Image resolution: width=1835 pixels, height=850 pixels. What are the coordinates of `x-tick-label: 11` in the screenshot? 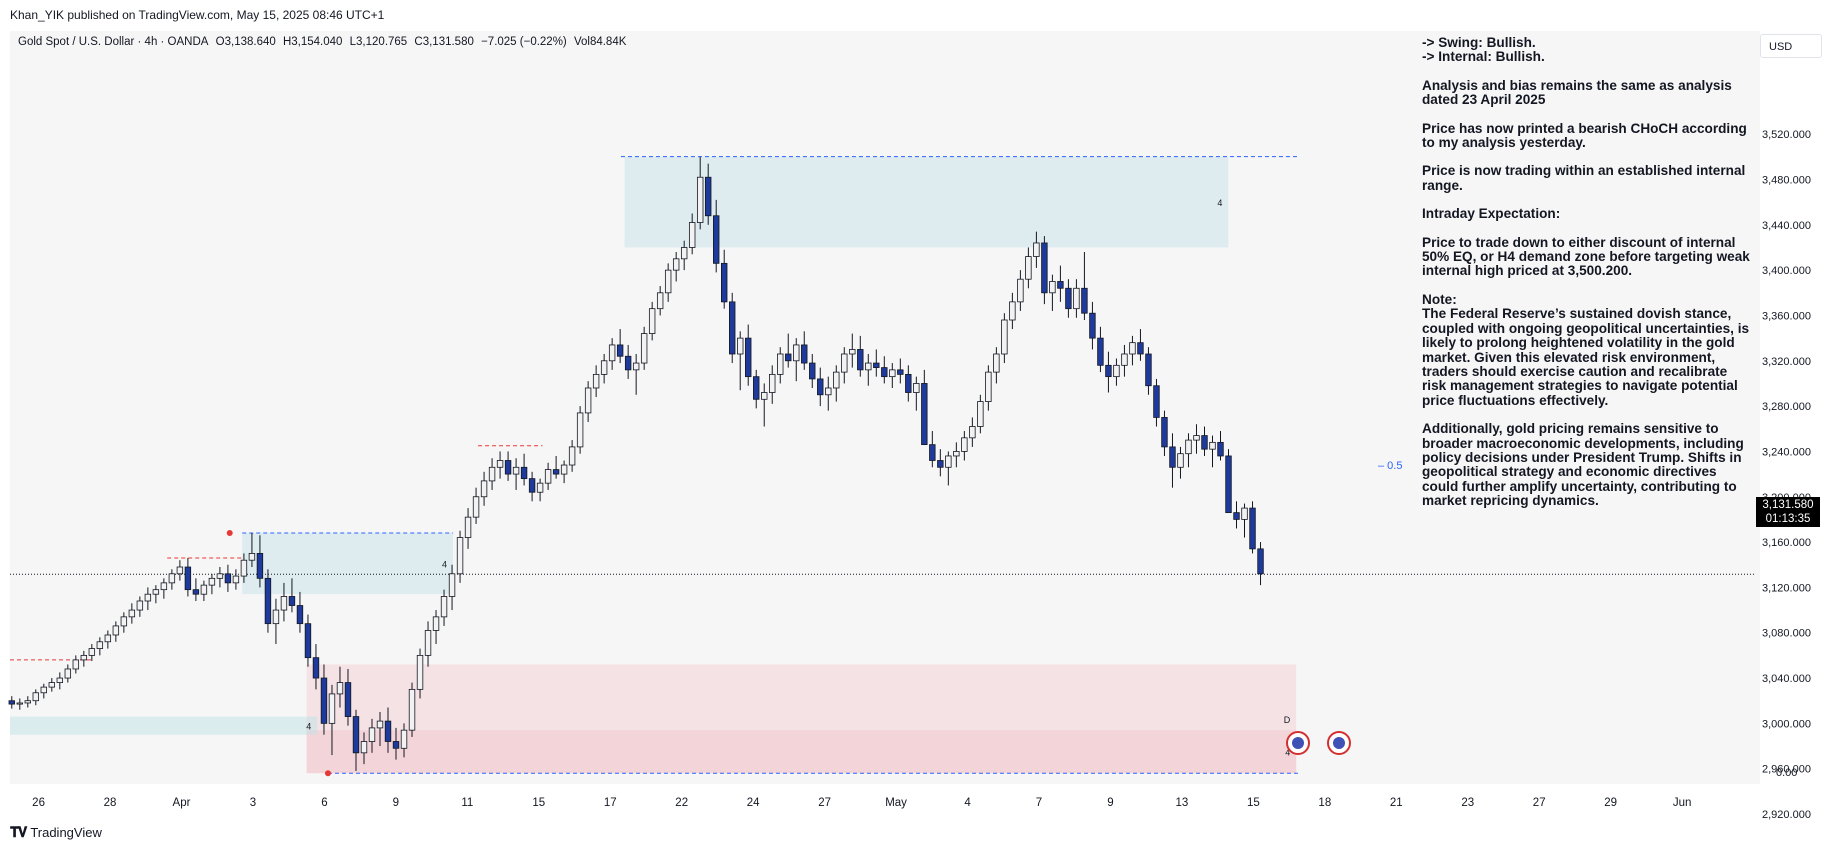 It's located at (467, 803).